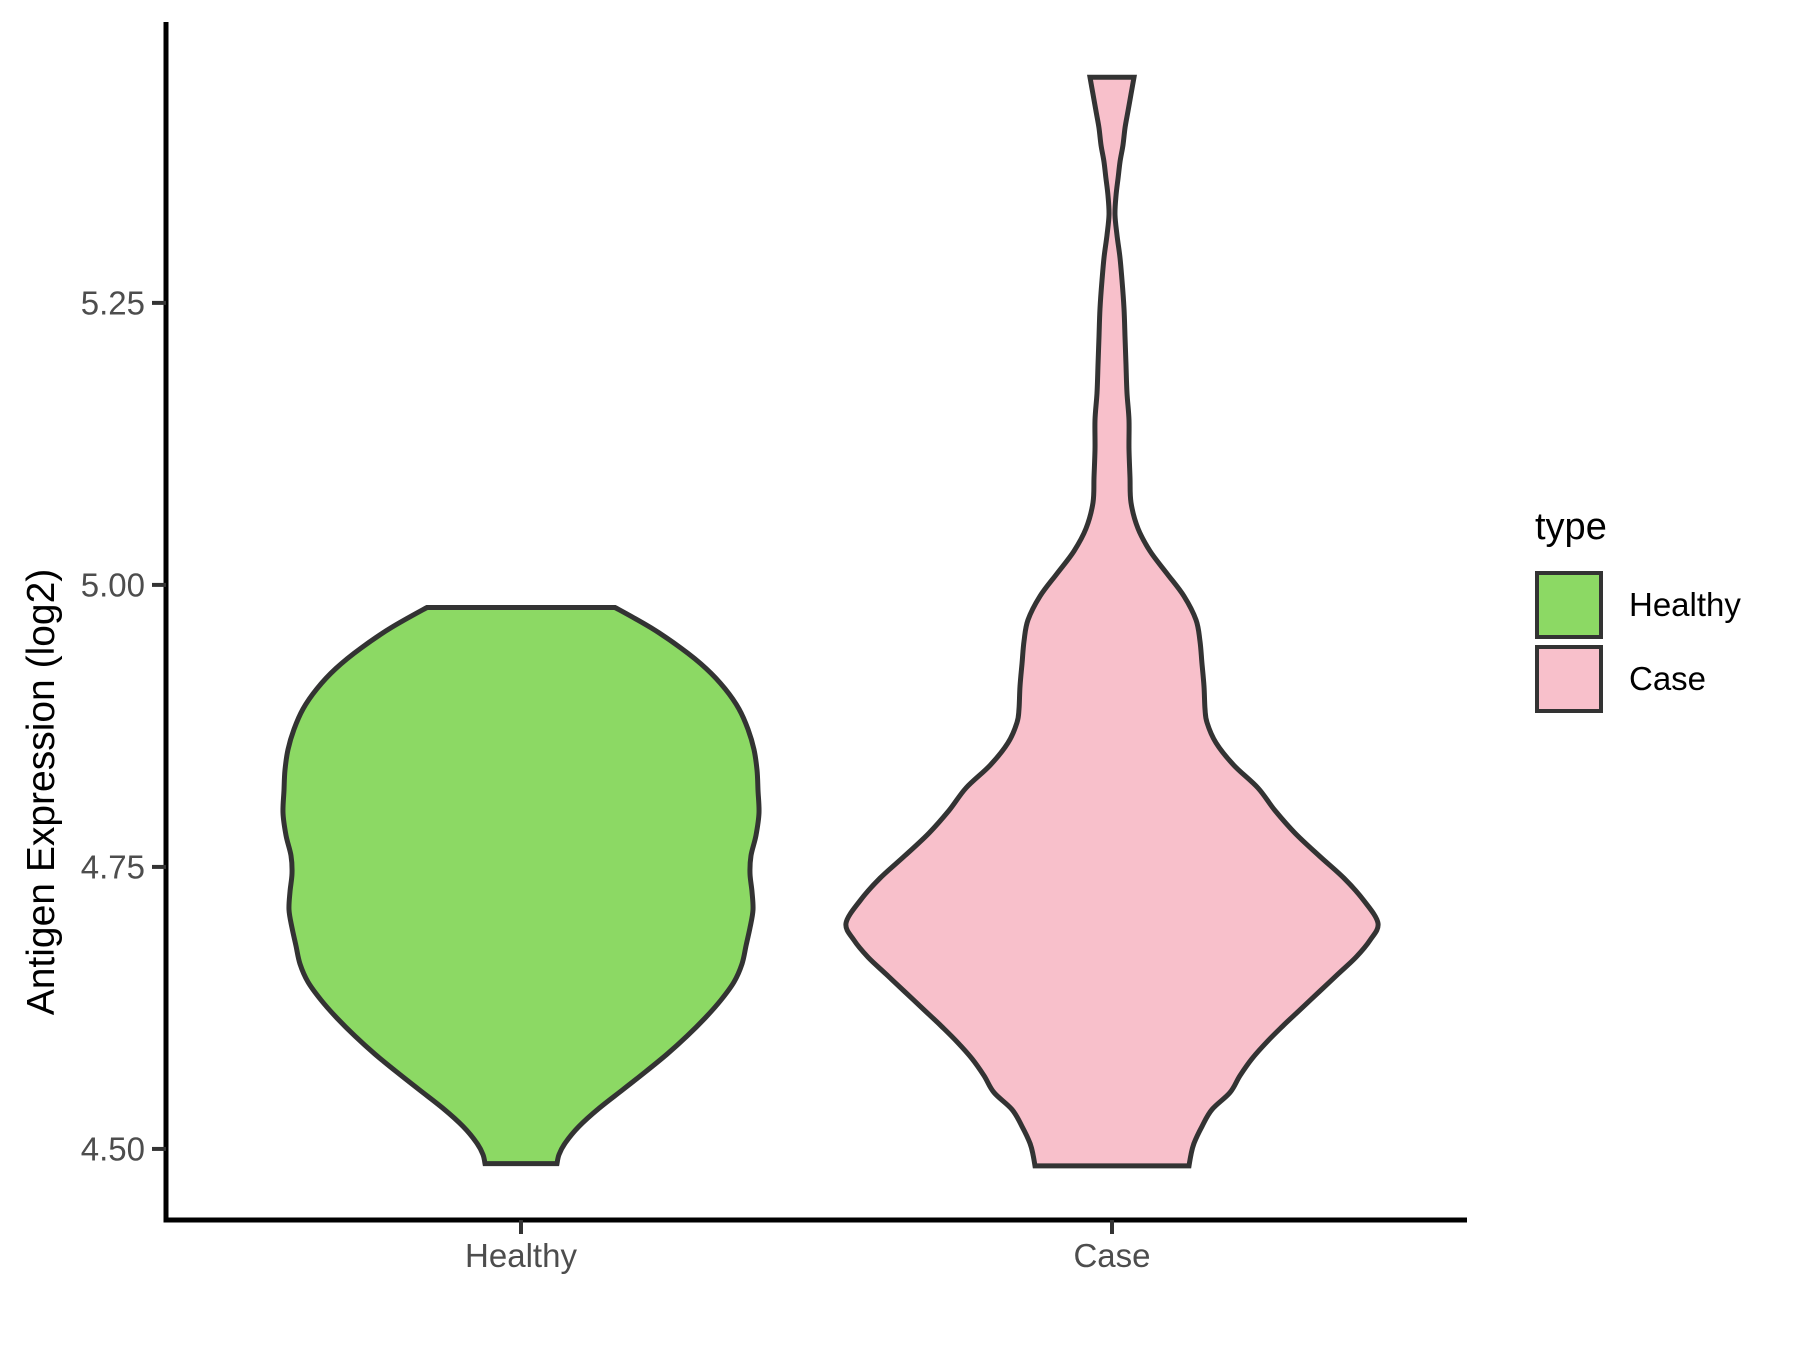 This screenshot has height=1350, width=1800. What do you see at coordinates (113, 584) in the screenshot?
I see `y-tick-label-5.00: 5.00` at bounding box center [113, 584].